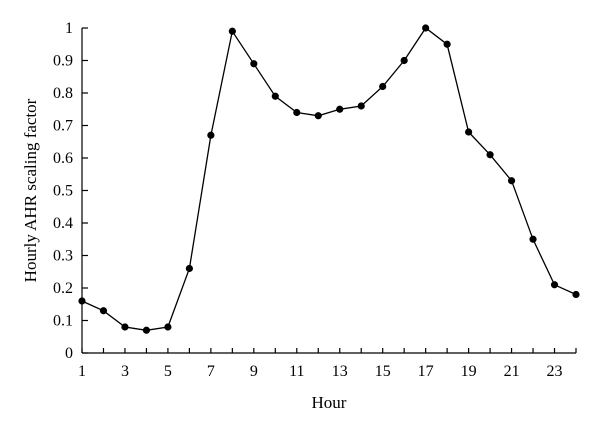 This screenshot has width=600, height=428. Describe the element at coordinates (125, 371) in the screenshot. I see `x-tick-label: 3` at that location.